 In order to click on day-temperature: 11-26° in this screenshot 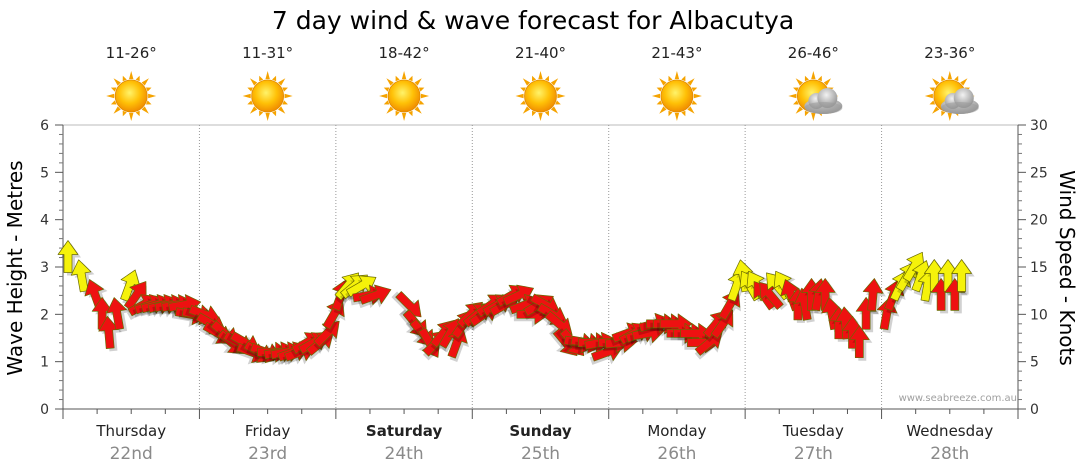, I will do `click(131, 53)`.